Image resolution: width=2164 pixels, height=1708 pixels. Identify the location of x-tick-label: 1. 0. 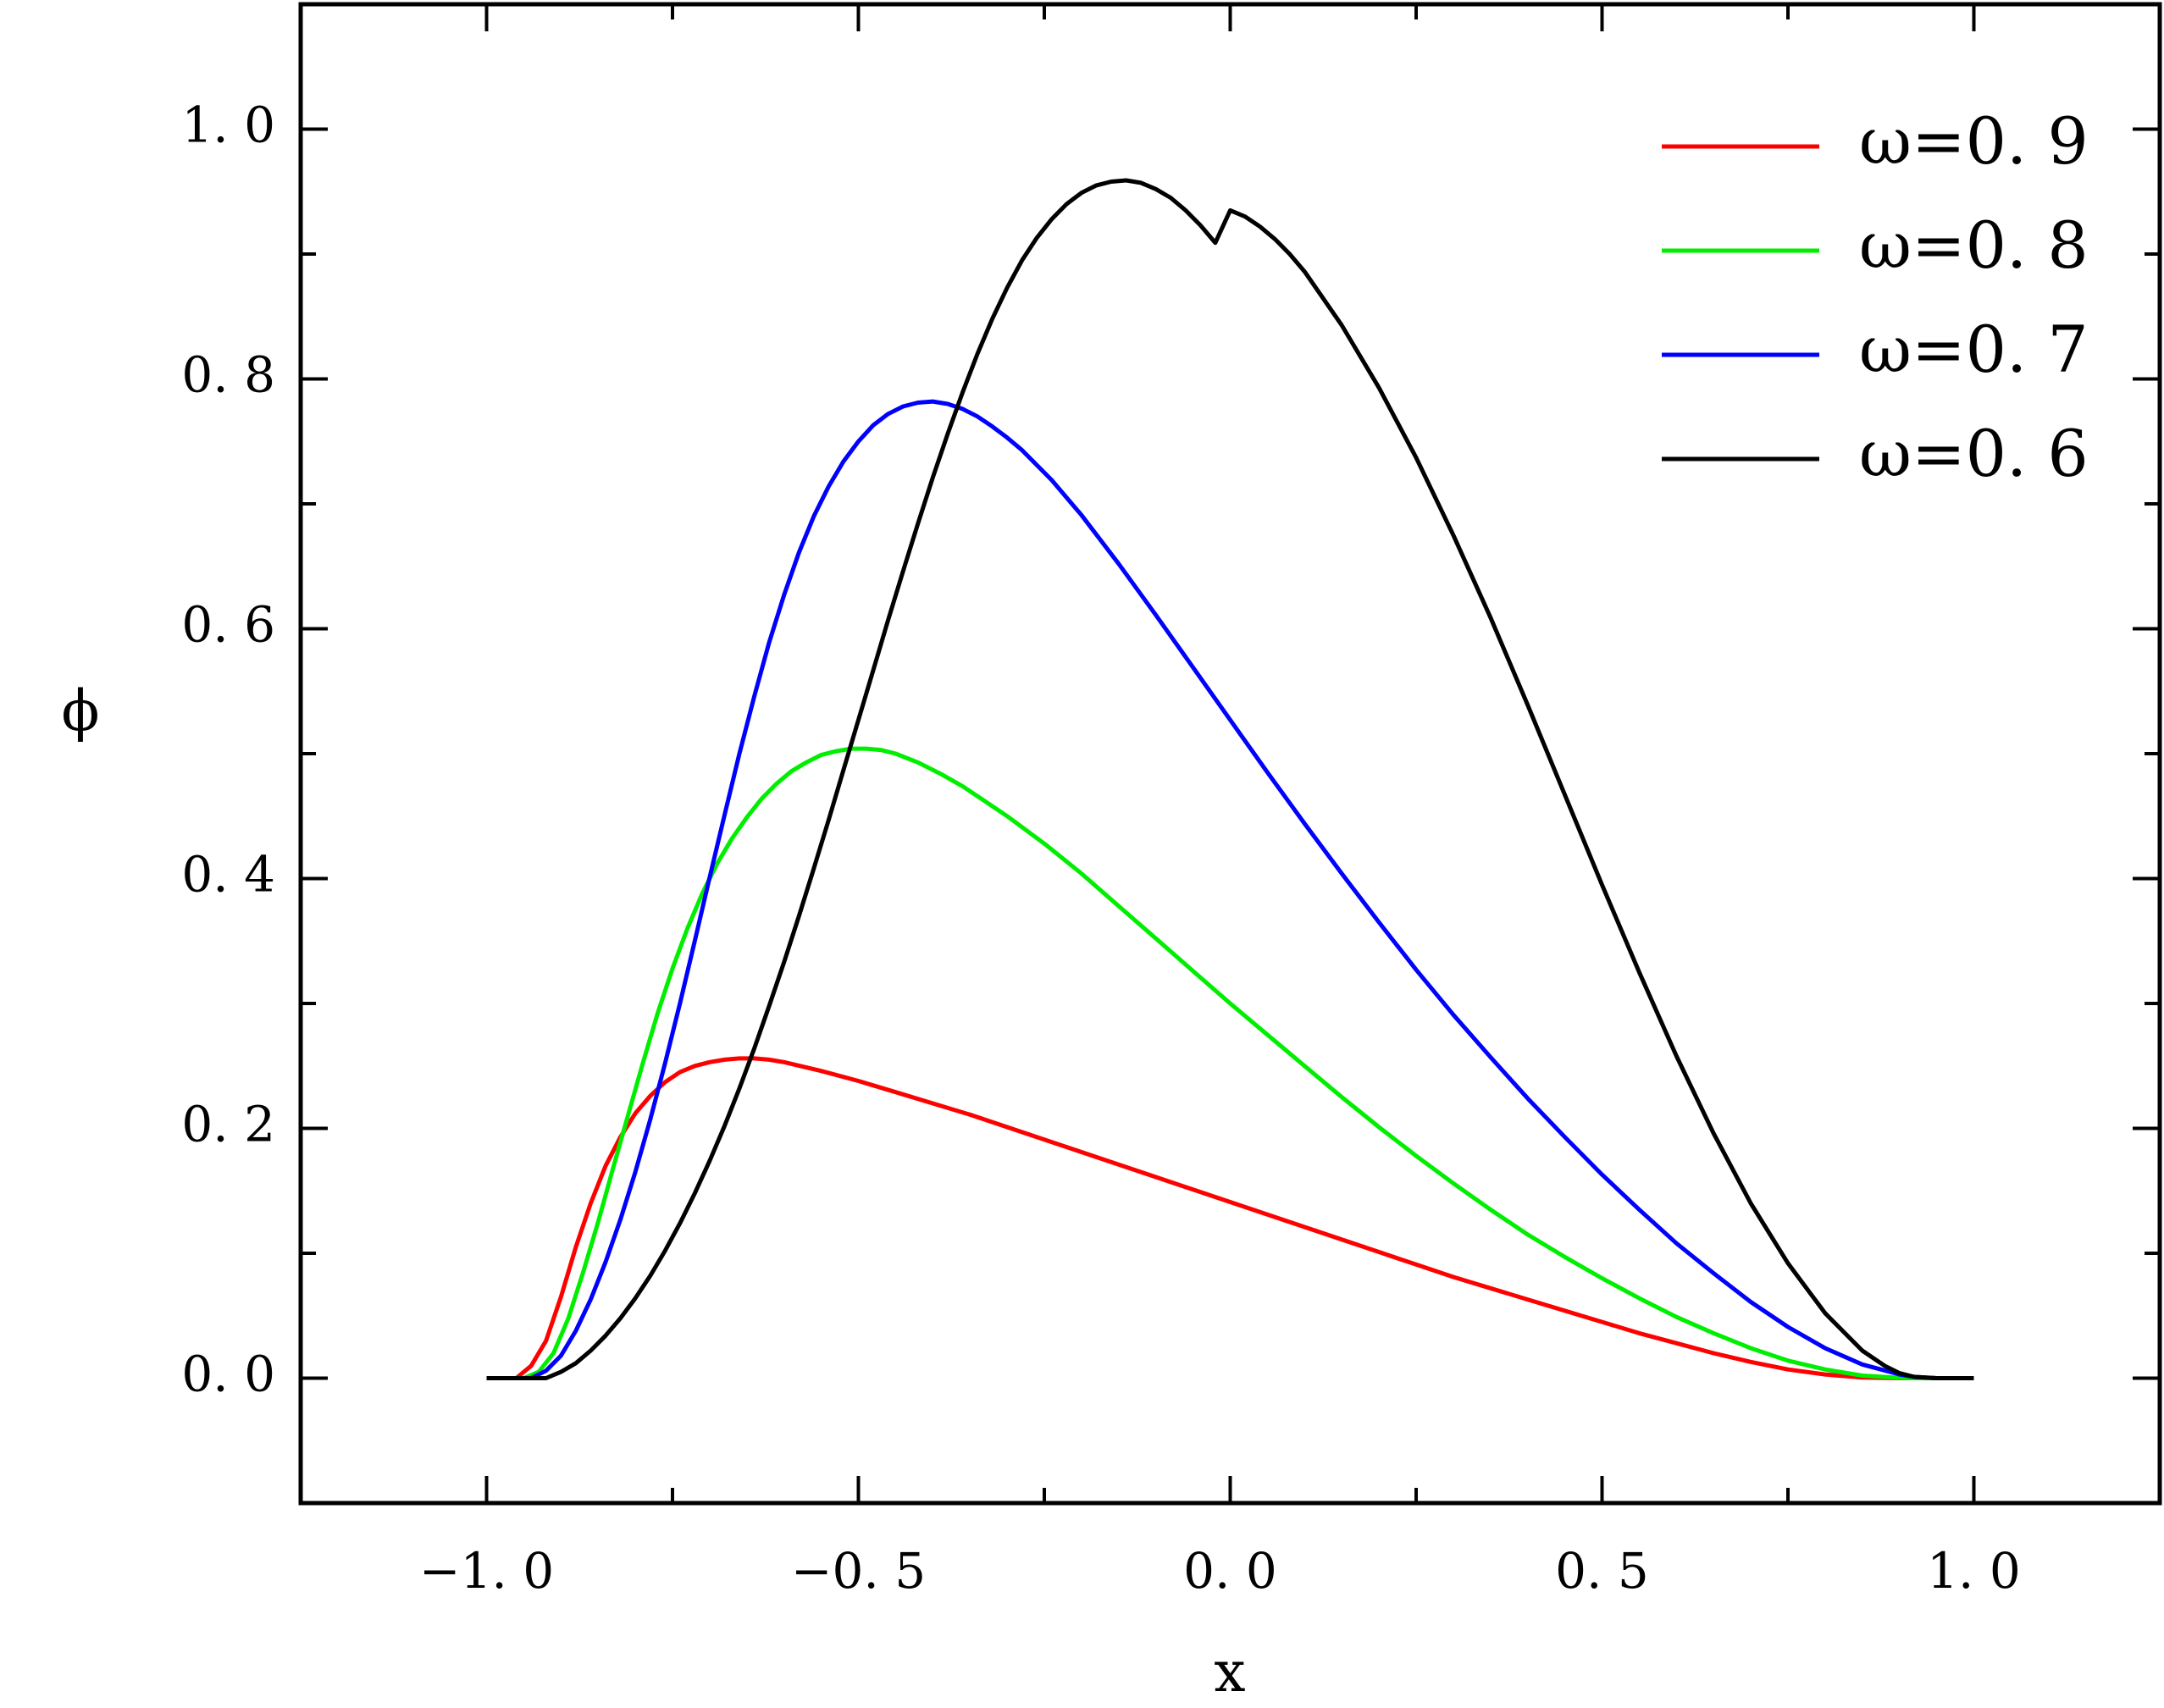
(1974, 1571).